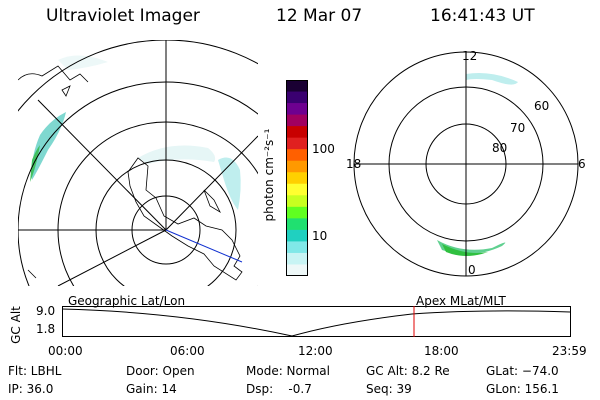 The height and width of the screenshot is (400, 600). I want to click on colorbar, so click(297, 178).